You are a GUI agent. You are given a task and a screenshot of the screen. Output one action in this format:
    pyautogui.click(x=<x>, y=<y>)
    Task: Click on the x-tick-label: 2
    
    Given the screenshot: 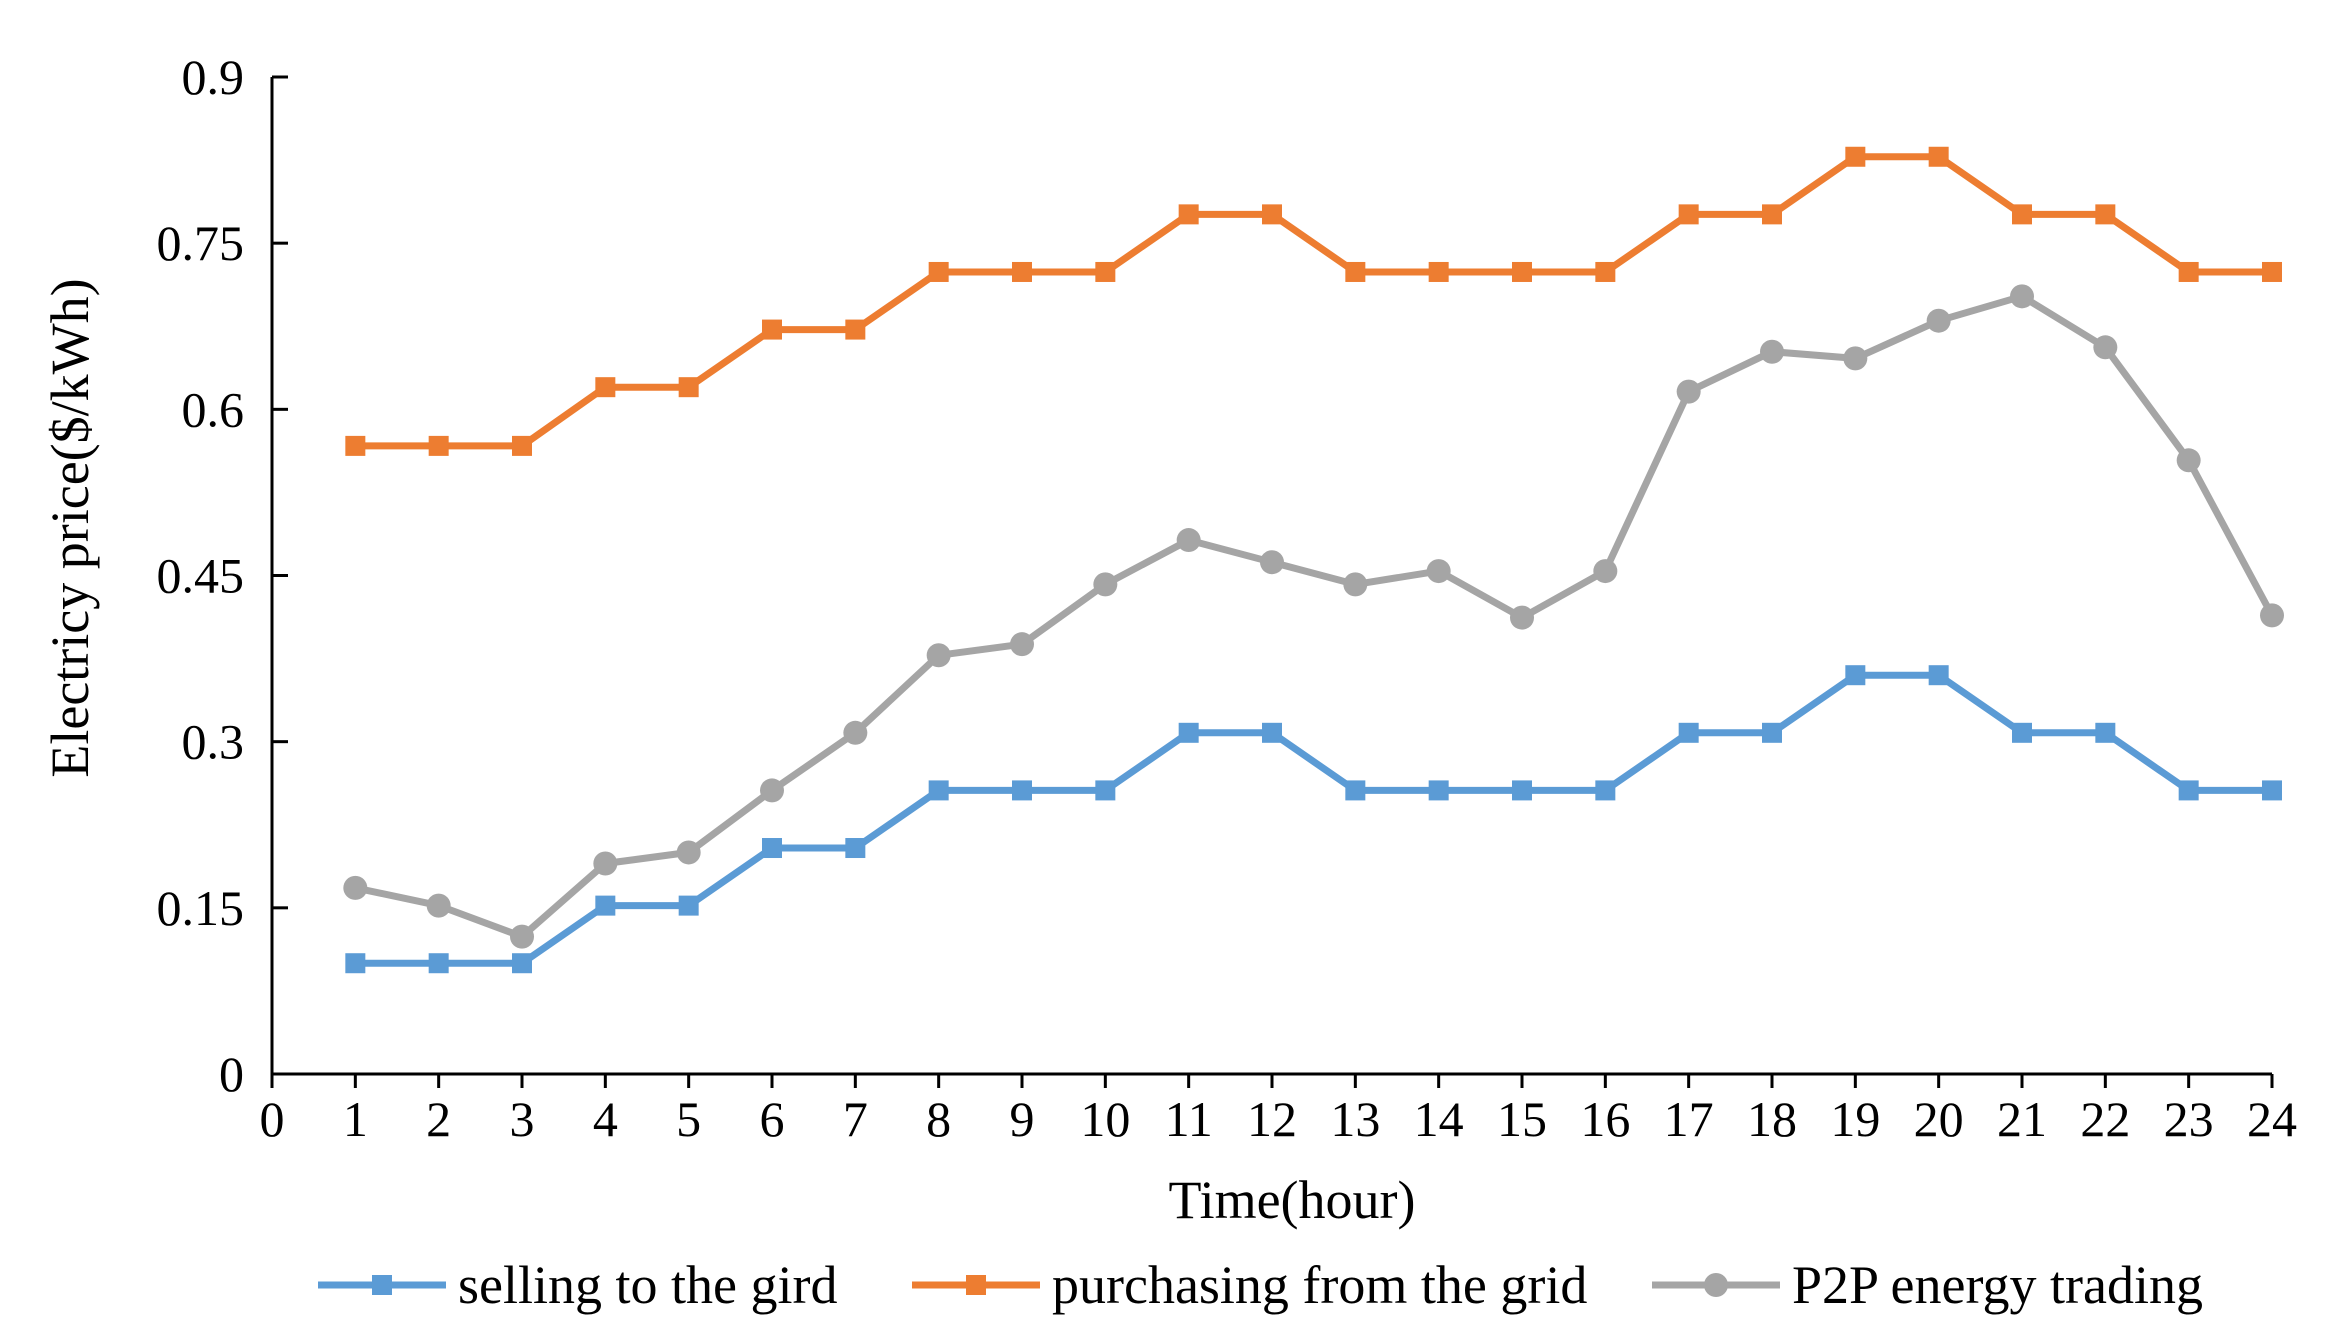 What is the action you would take?
    pyautogui.click(x=438, y=1119)
    